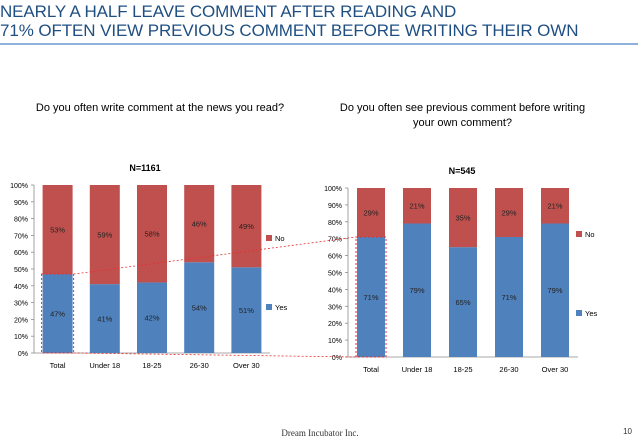 The height and width of the screenshot is (442, 638). I want to click on chart-1-y-tick-label: 90%, so click(21, 203).